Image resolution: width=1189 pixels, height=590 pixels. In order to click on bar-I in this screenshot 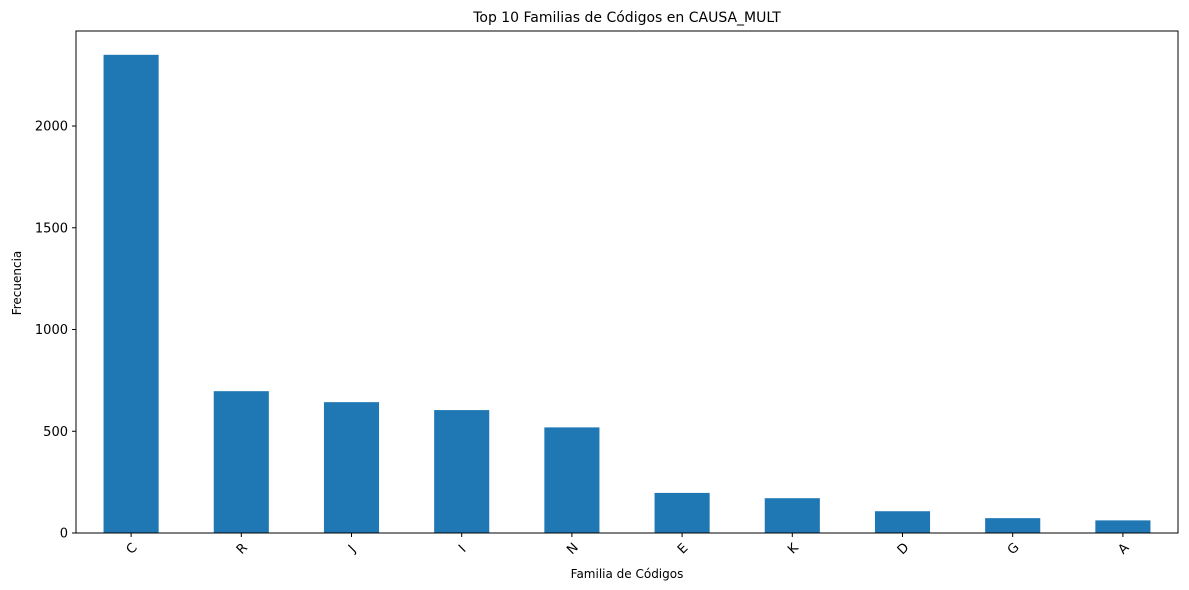, I will do `click(462, 471)`.